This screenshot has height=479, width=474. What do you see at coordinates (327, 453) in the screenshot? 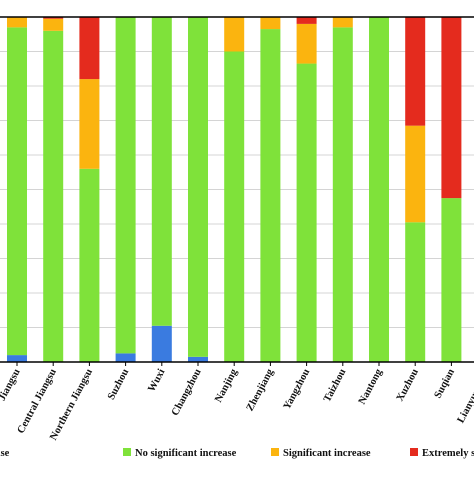
I see `legend-label: Significant increase` at bounding box center [327, 453].